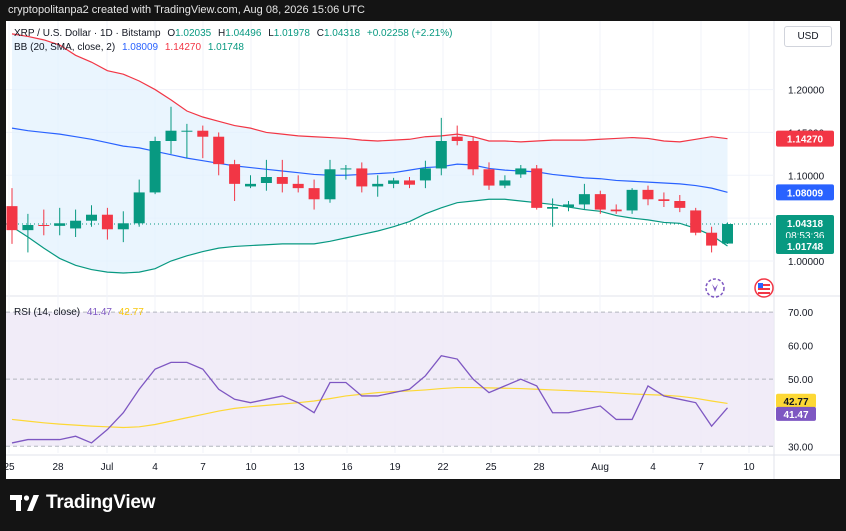  Describe the element at coordinates (99, 312) in the screenshot. I see `legend-rsi-value: 41.47` at that location.